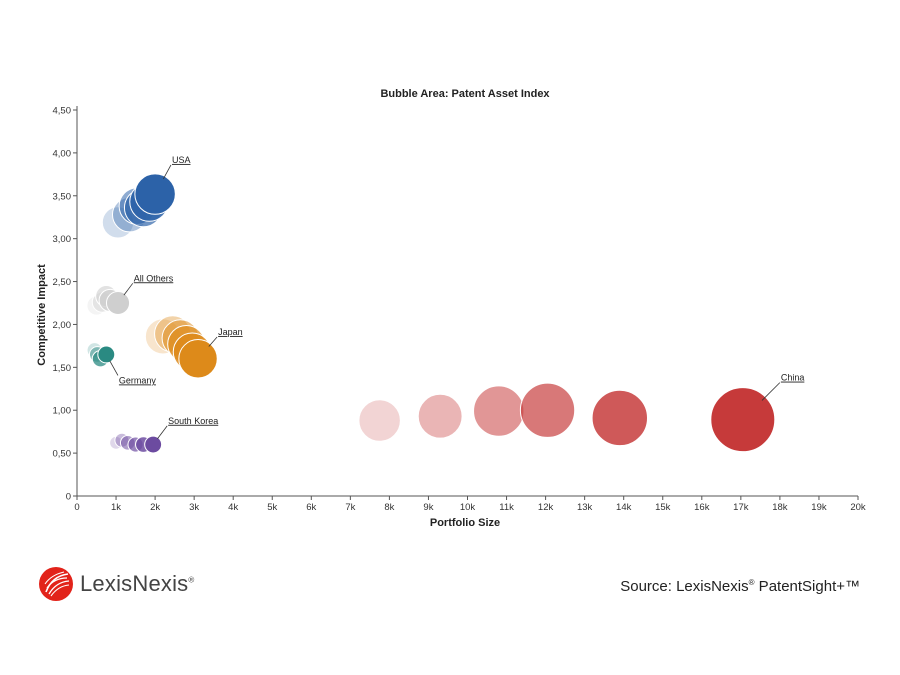 This screenshot has width=900, height=675. Describe the element at coordinates (154, 278) in the screenshot. I see `series-label: All Others` at that location.